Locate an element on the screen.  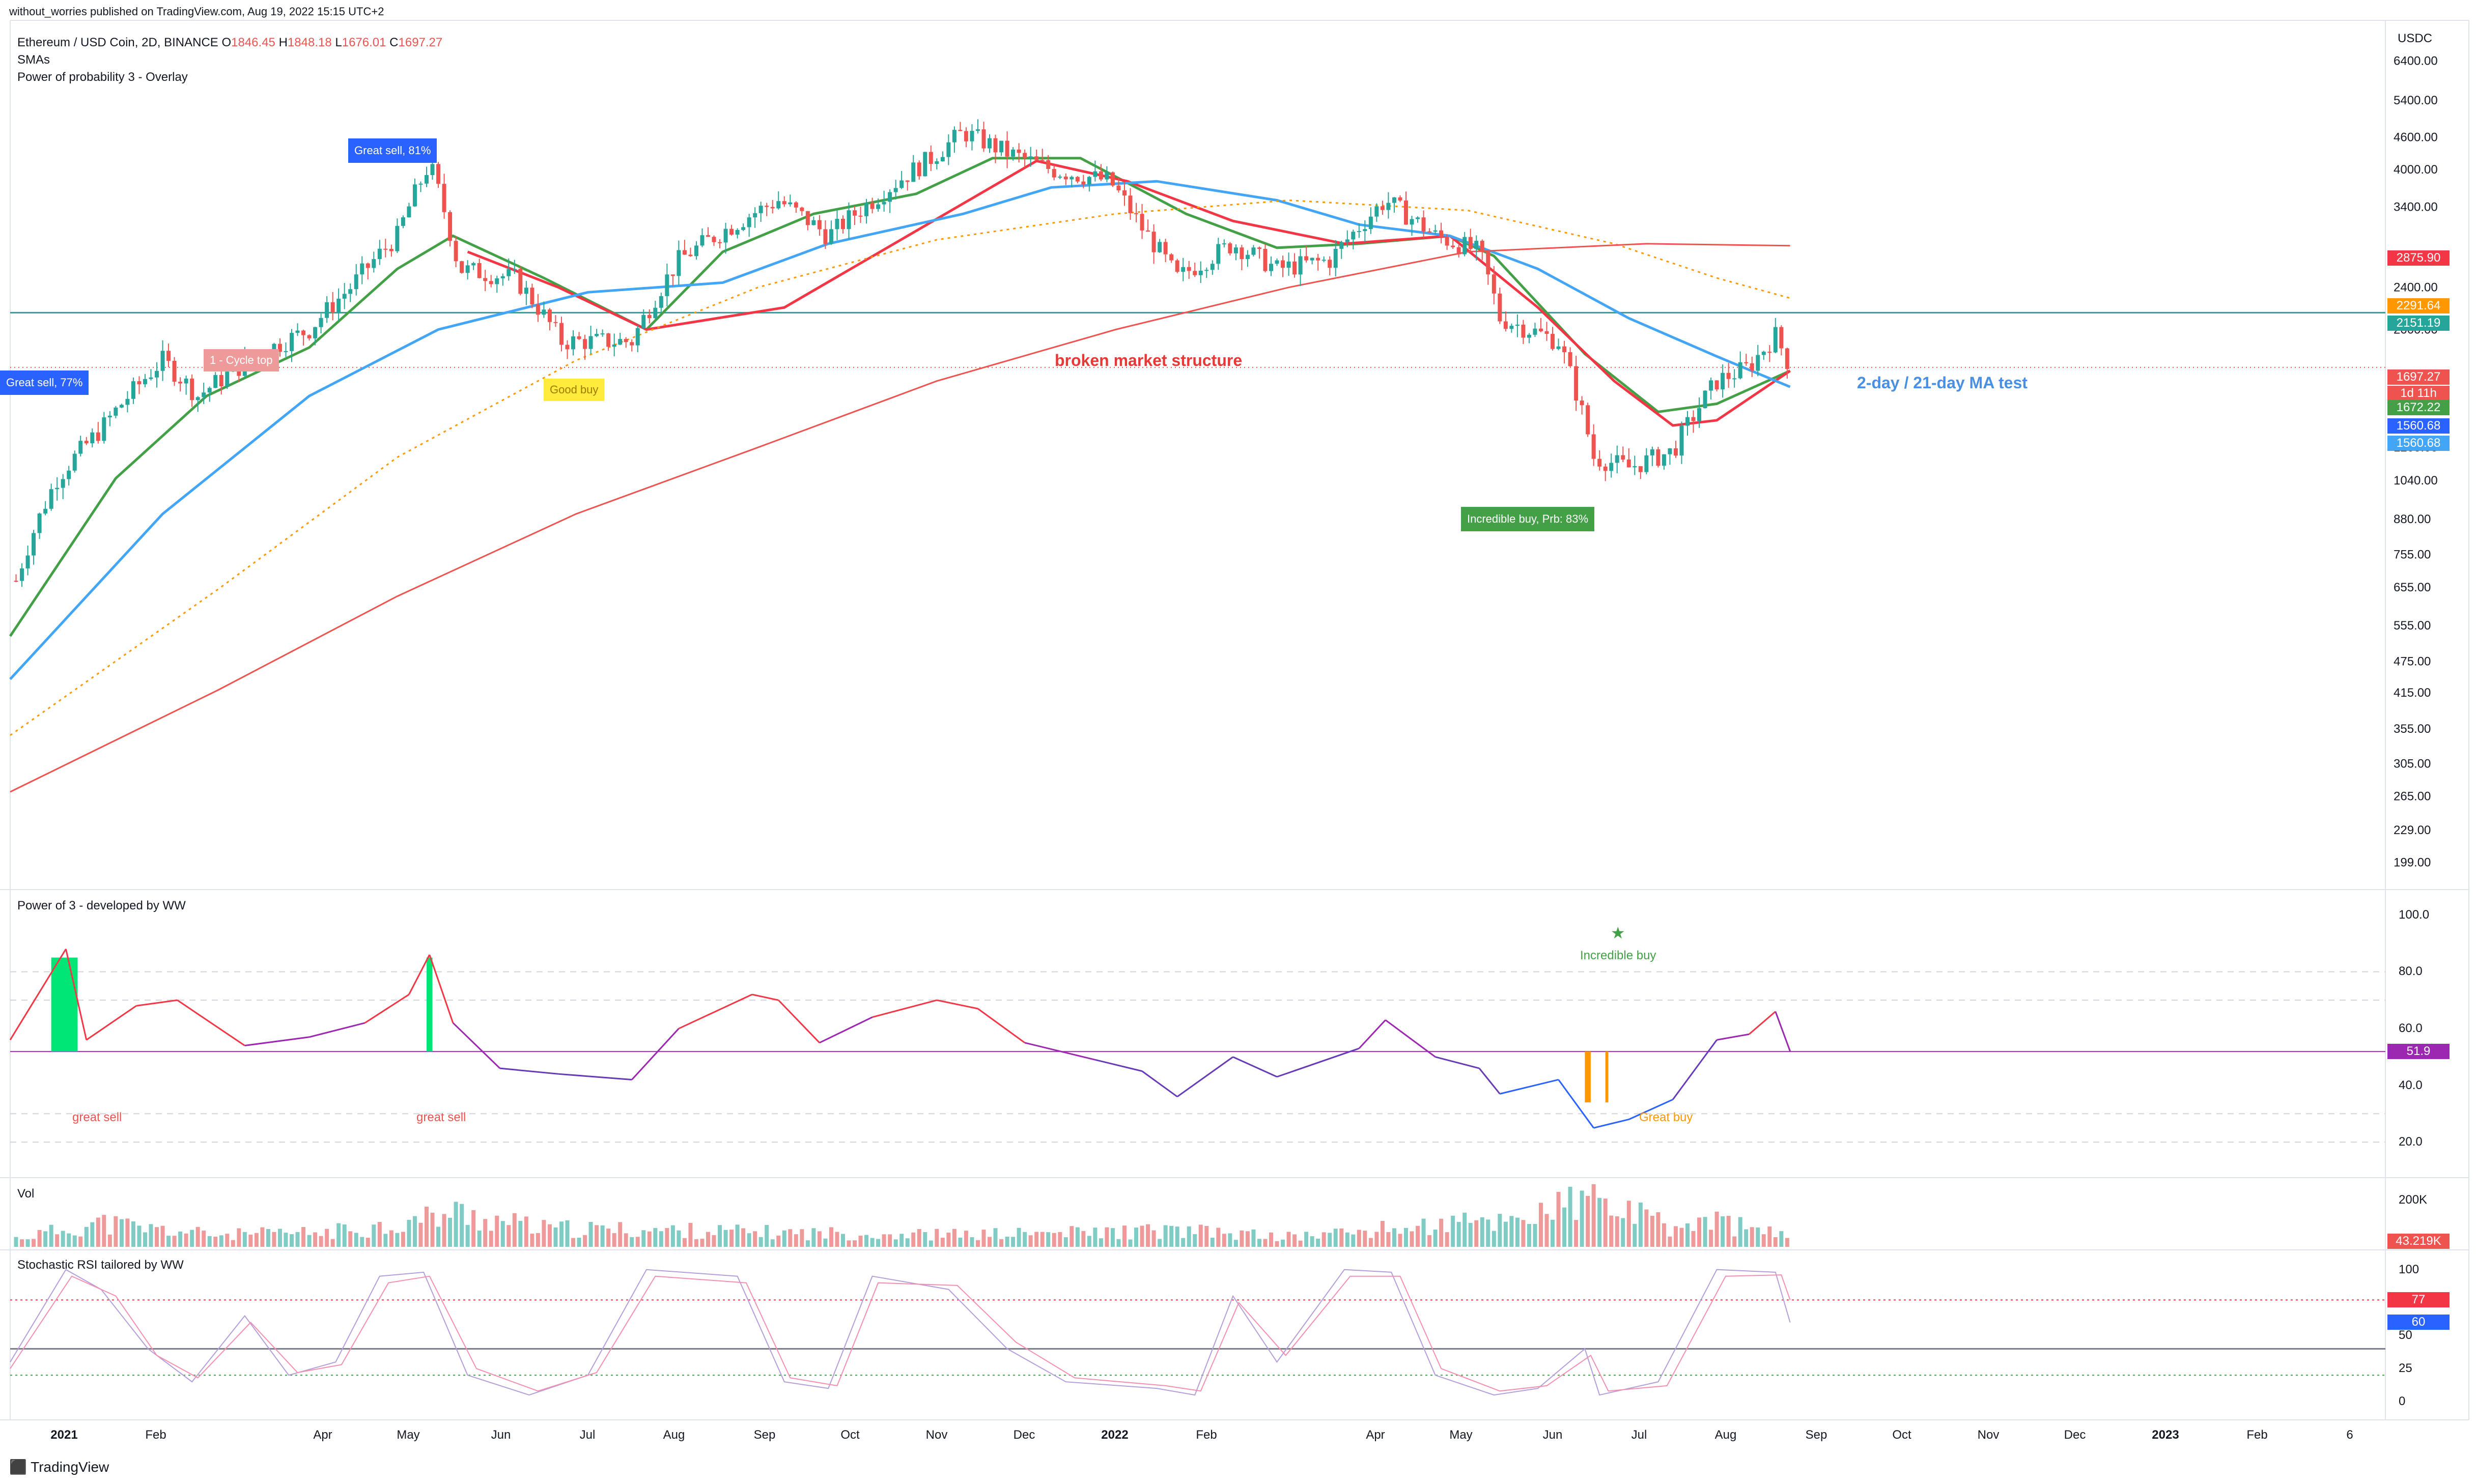
stoch-pane-title: Stochastic RSI tailored by WW is located at coordinates (101, 1265).